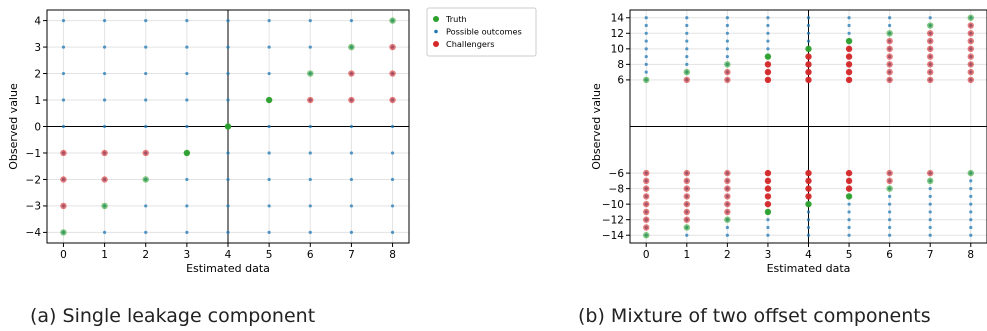 The image size is (987, 331). Describe the element at coordinates (456, 19) in the screenshot. I see `legend-label: Truth` at that location.